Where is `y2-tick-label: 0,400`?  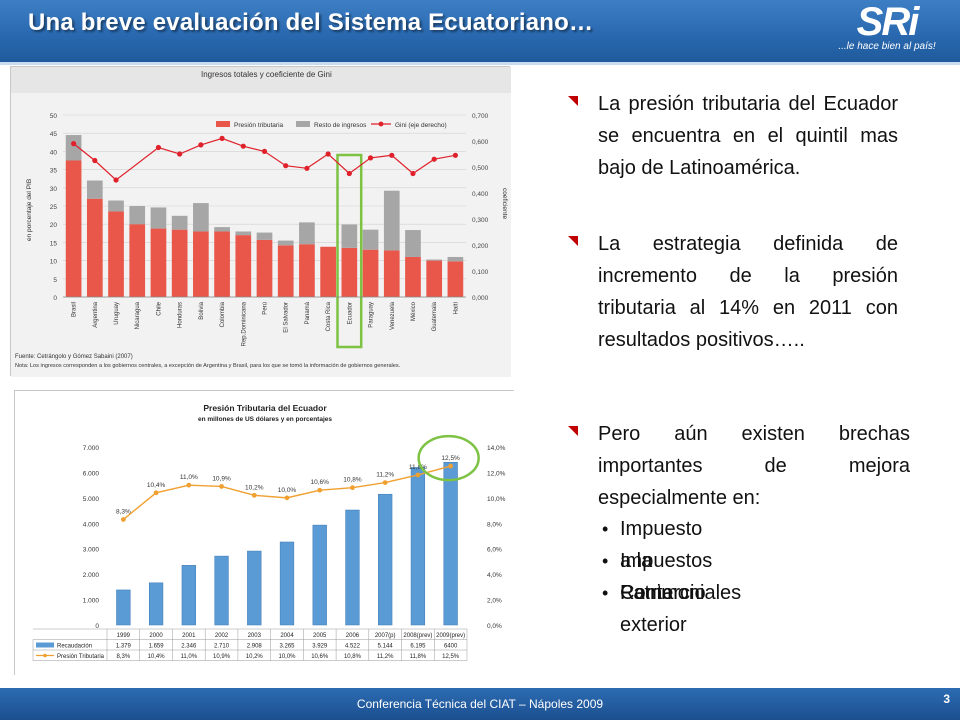 y2-tick-label: 0,400 is located at coordinates (480, 194).